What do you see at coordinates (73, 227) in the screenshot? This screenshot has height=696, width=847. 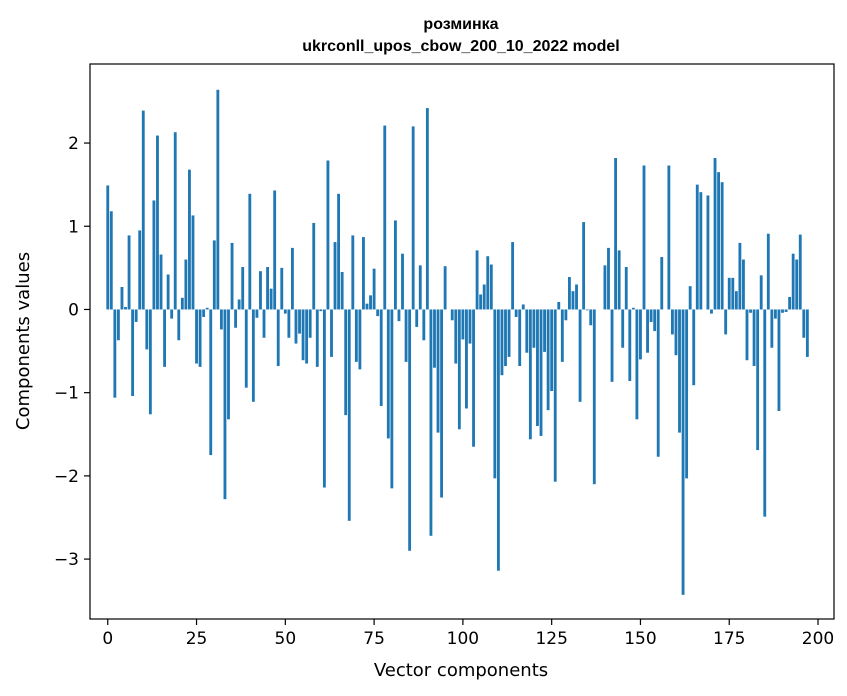 I see `y-tick-label: 1` at bounding box center [73, 227].